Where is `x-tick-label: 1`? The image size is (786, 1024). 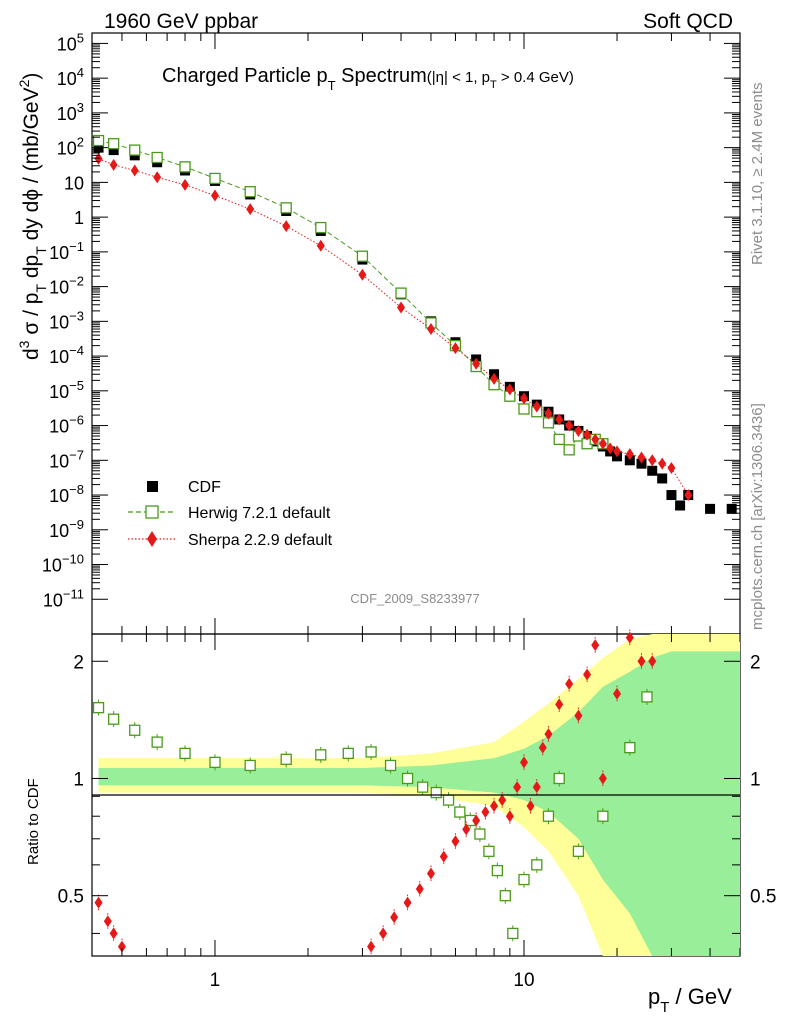
x-tick-label: 1 is located at coordinates (215, 980).